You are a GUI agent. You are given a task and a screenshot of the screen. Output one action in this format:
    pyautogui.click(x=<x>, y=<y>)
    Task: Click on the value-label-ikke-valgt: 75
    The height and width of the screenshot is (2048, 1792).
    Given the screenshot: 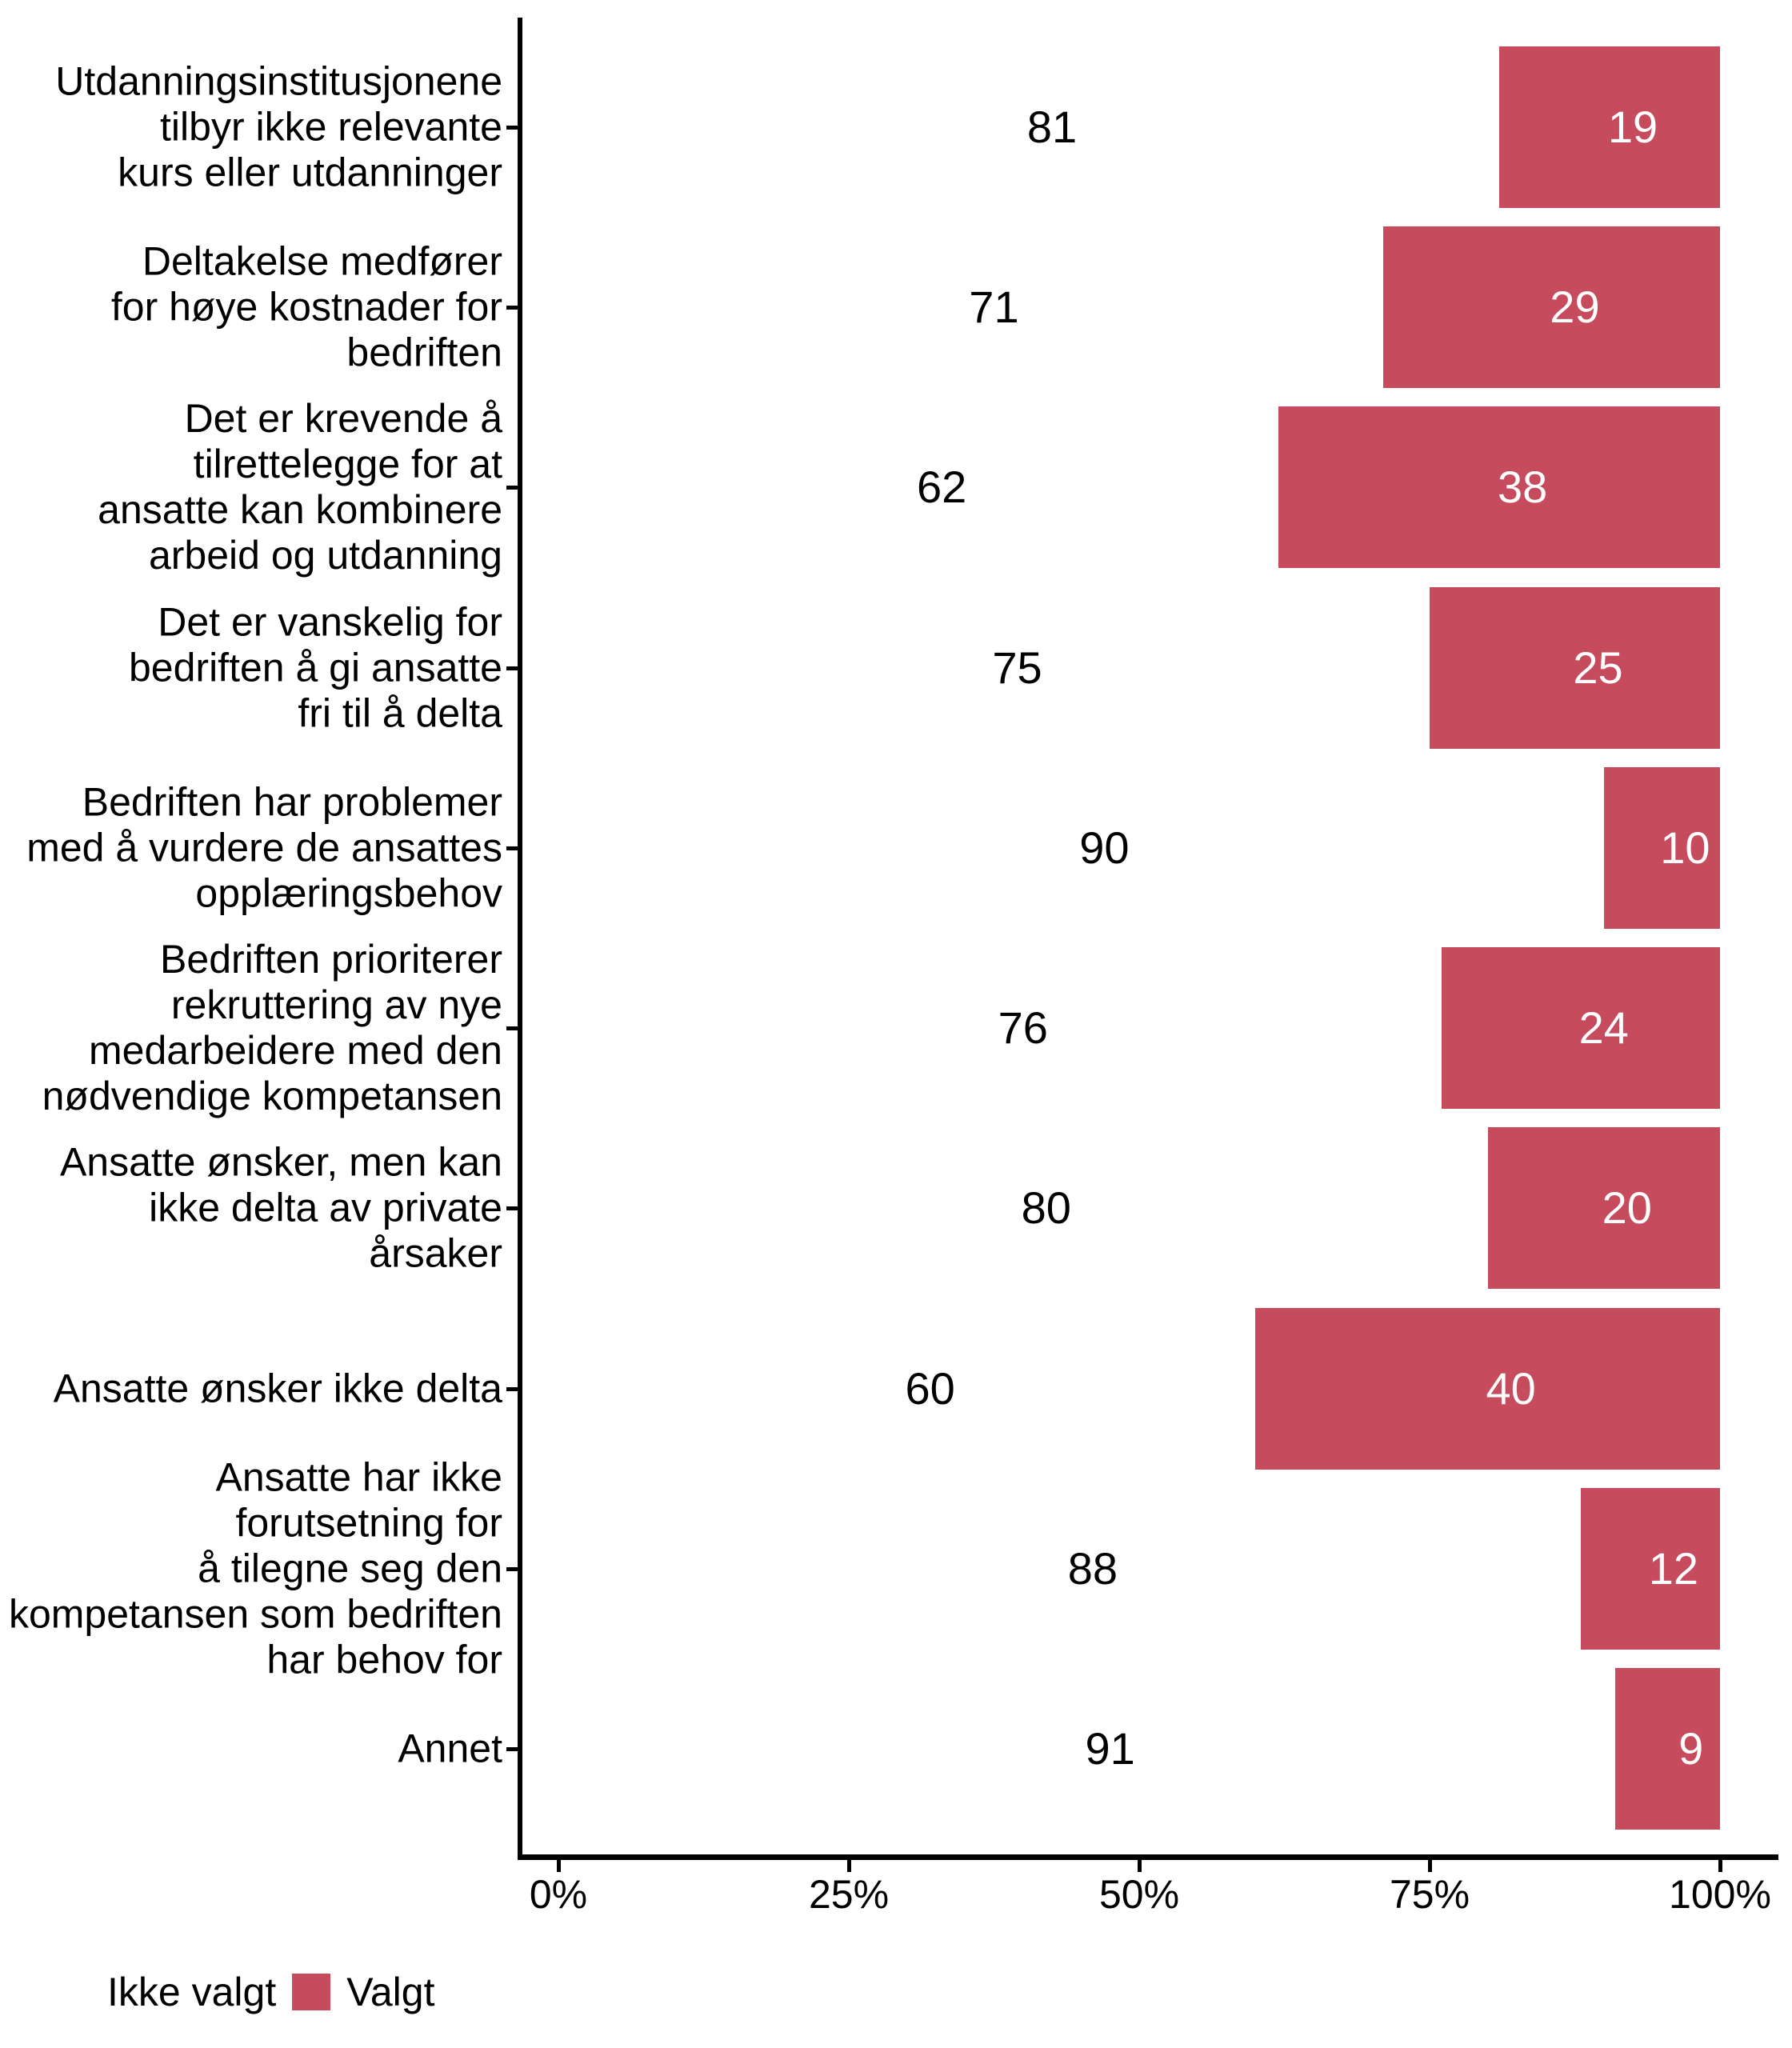 What is the action you would take?
    pyautogui.click(x=1017, y=667)
    